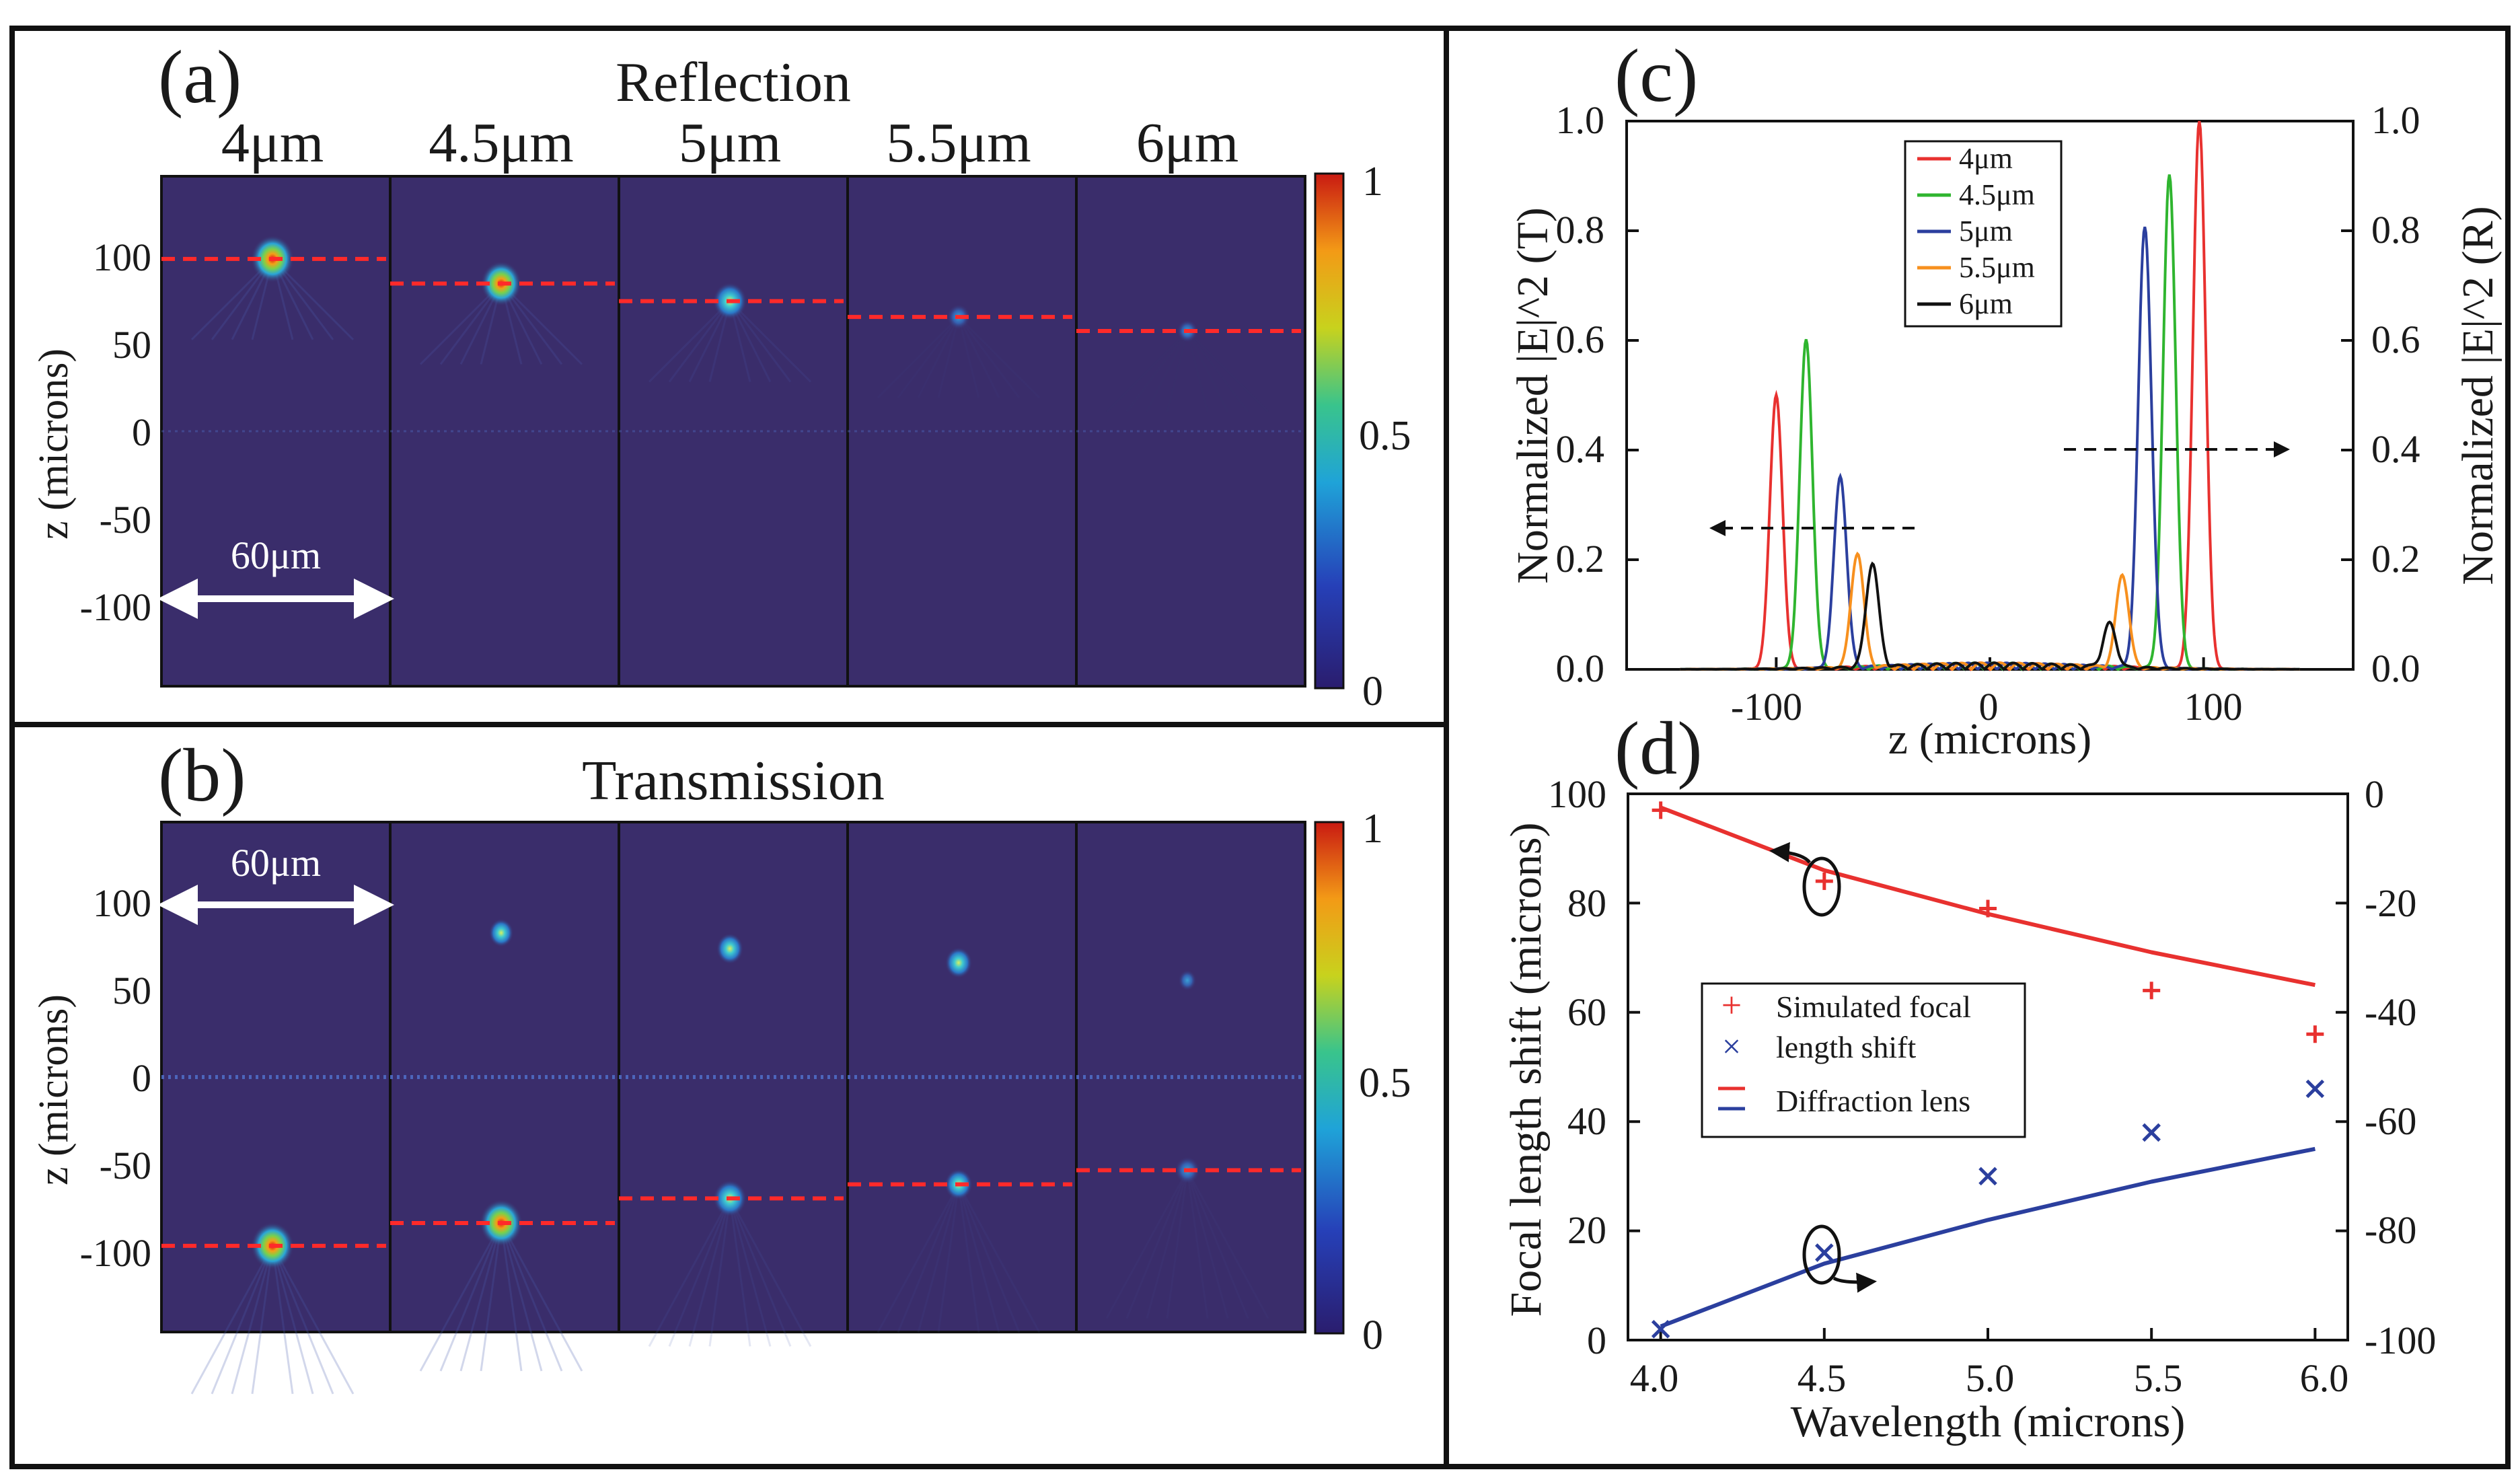 The image size is (2520, 1478). I want to click on b-ytick-100: 100, so click(122, 903).